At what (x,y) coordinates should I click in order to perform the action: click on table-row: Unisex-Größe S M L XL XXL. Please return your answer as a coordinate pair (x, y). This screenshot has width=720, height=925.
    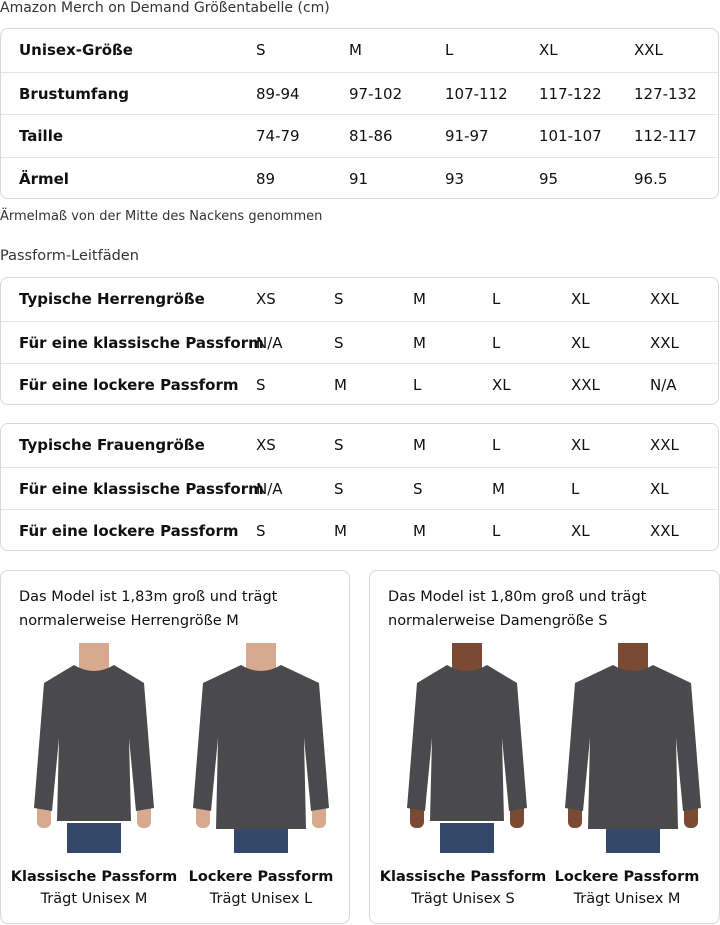
    Looking at the image, I should click on (359, 50).